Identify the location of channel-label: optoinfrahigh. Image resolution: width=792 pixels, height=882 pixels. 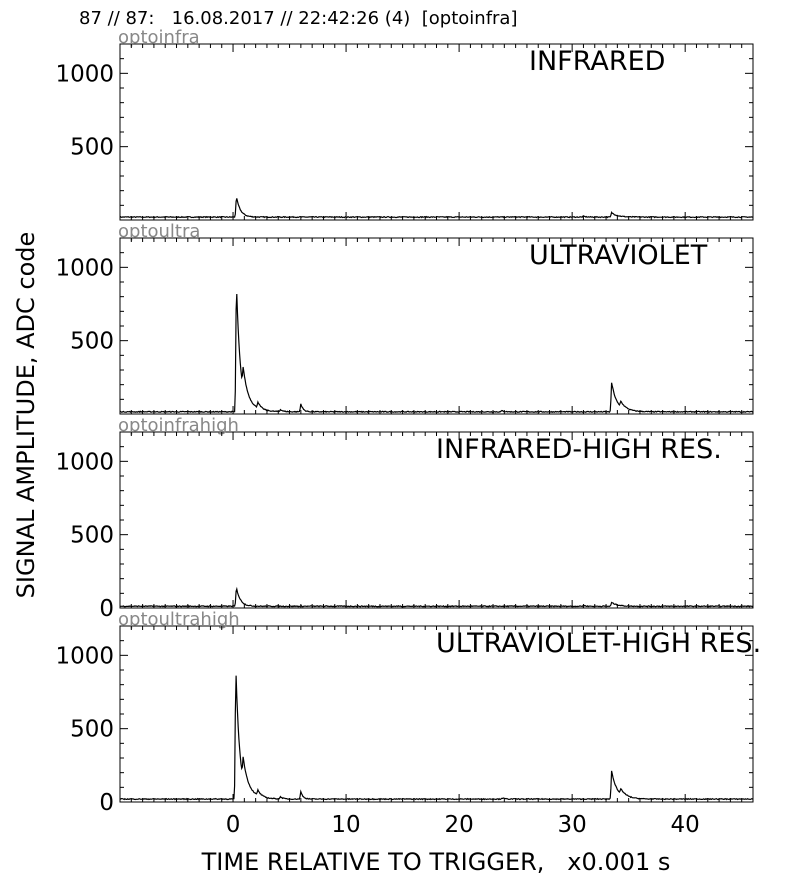
(178, 425).